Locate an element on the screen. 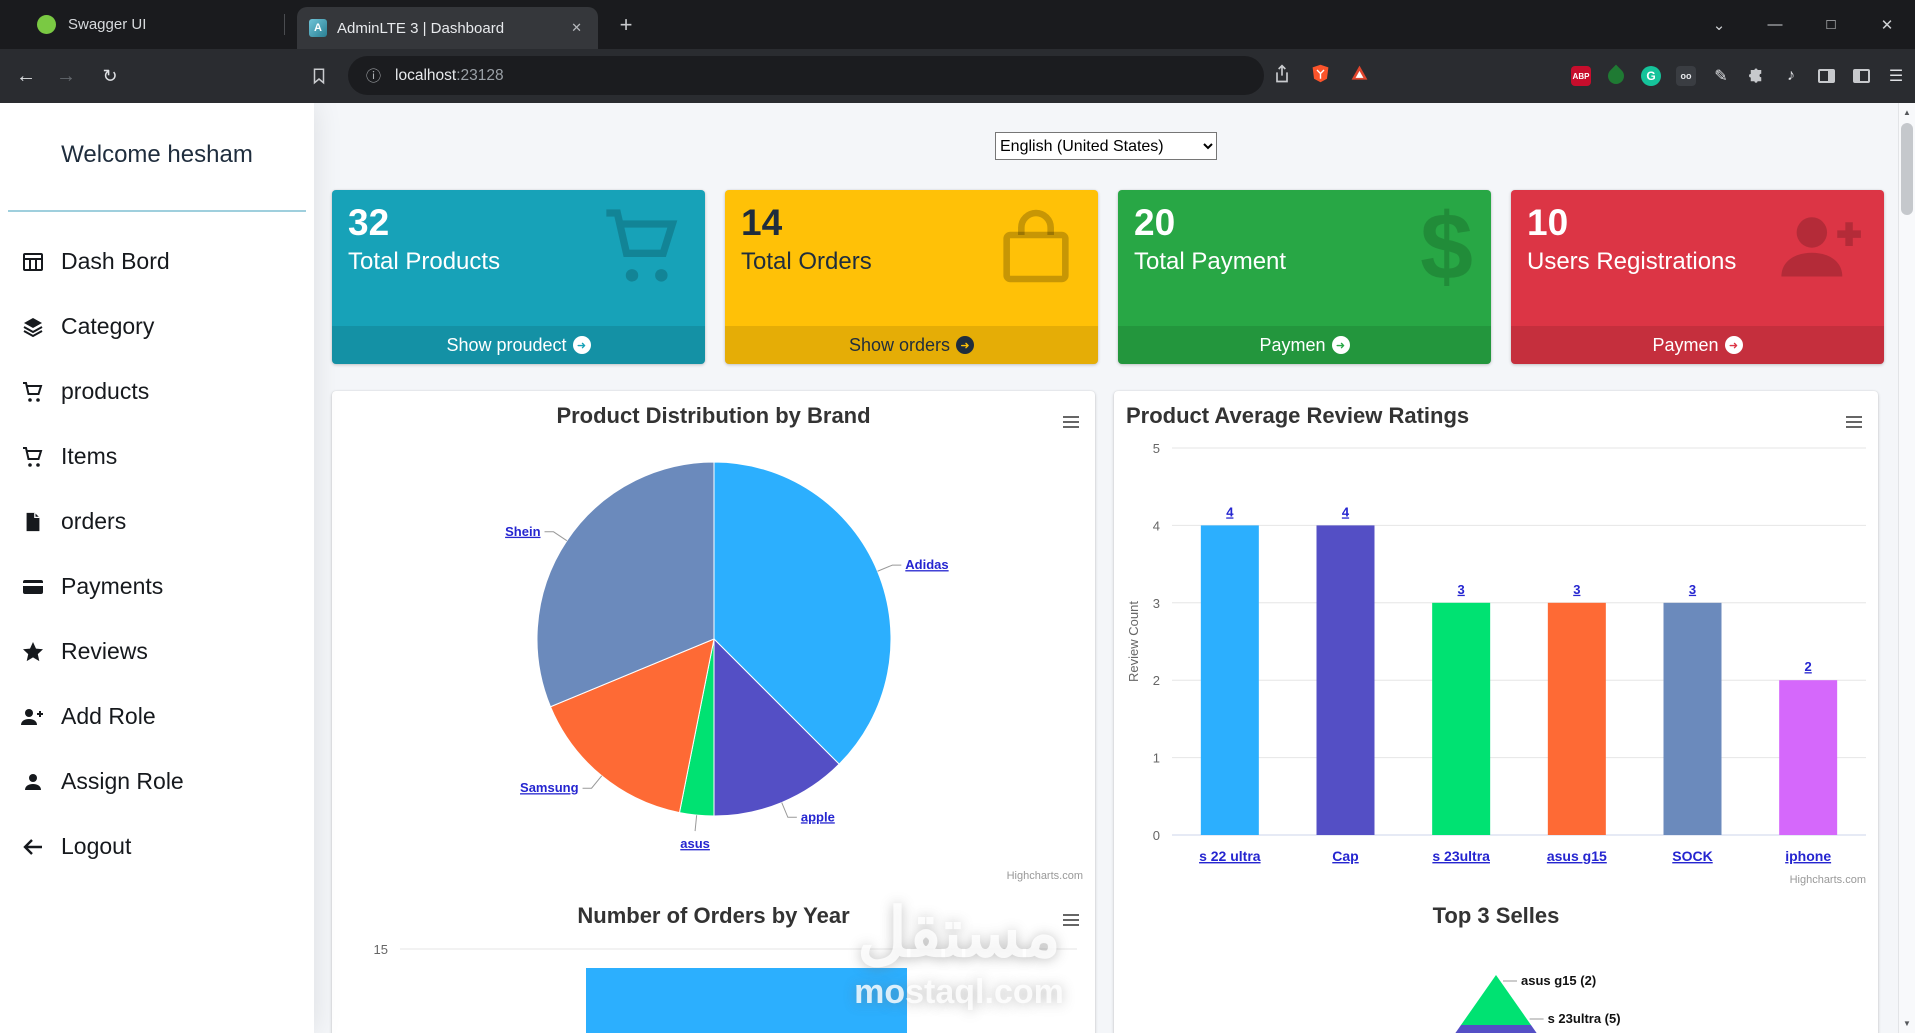  bar-s 22 ultra is located at coordinates (1229, 680).